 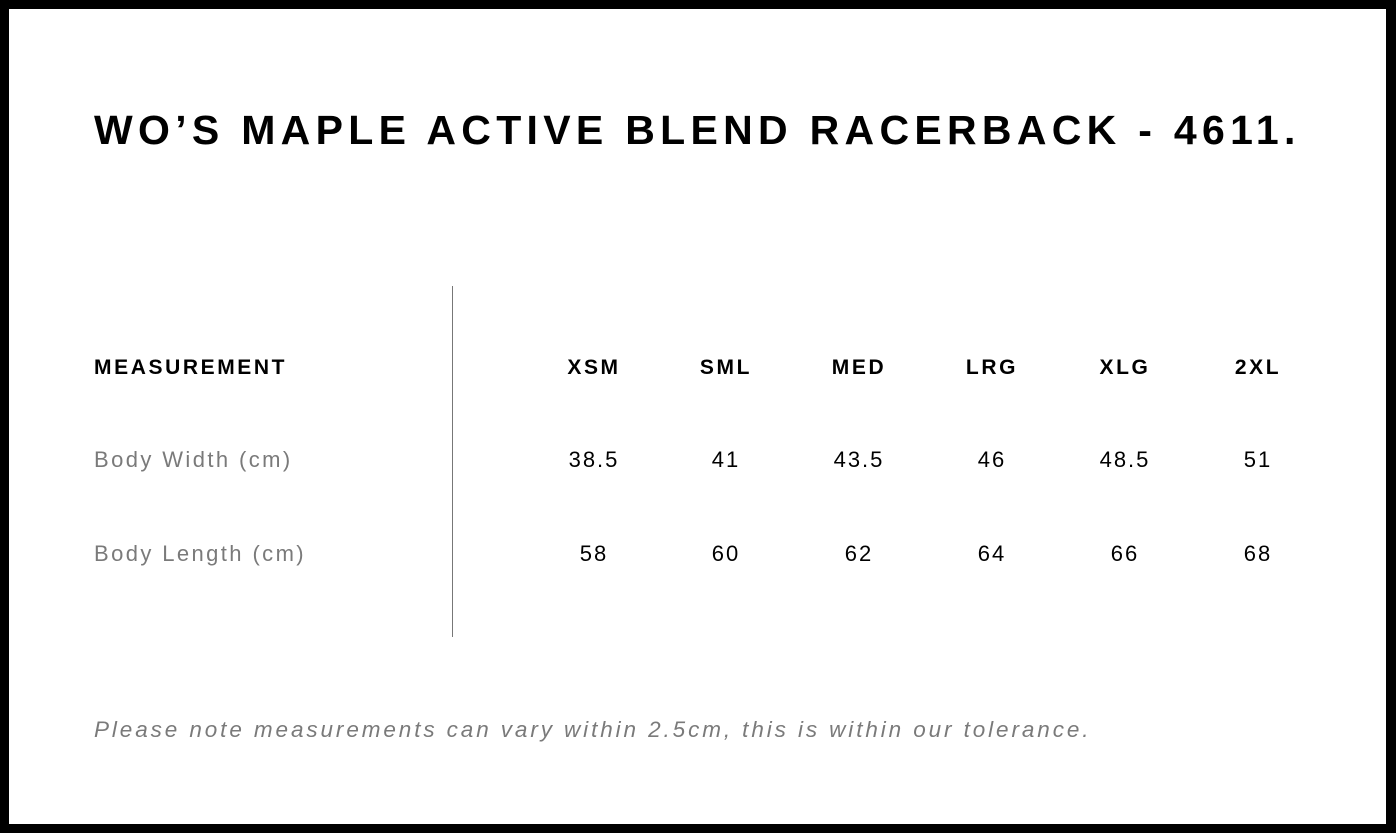 What do you see at coordinates (1258, 367) in the screenshot?
I see `size-header-2xl: 2XL` at bounding box center [1258, 367].